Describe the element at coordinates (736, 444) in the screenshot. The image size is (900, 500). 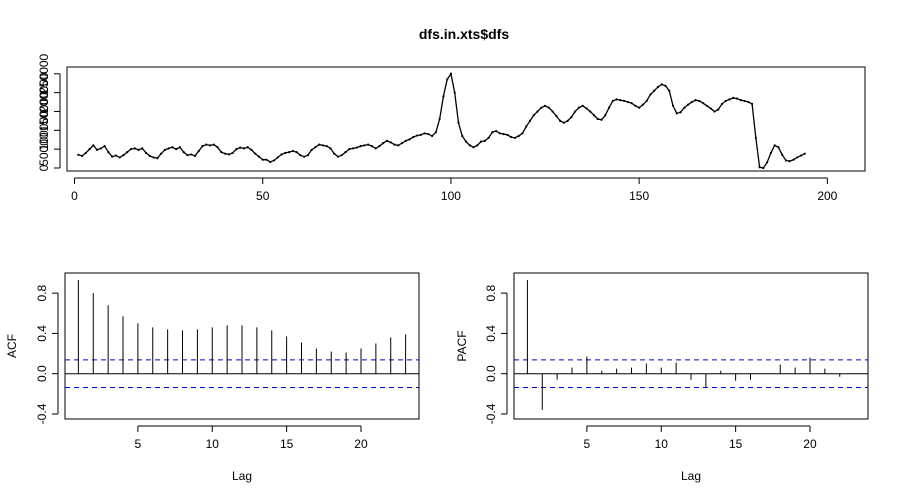
I see `pacf-x-tick-label: 15` at that location.